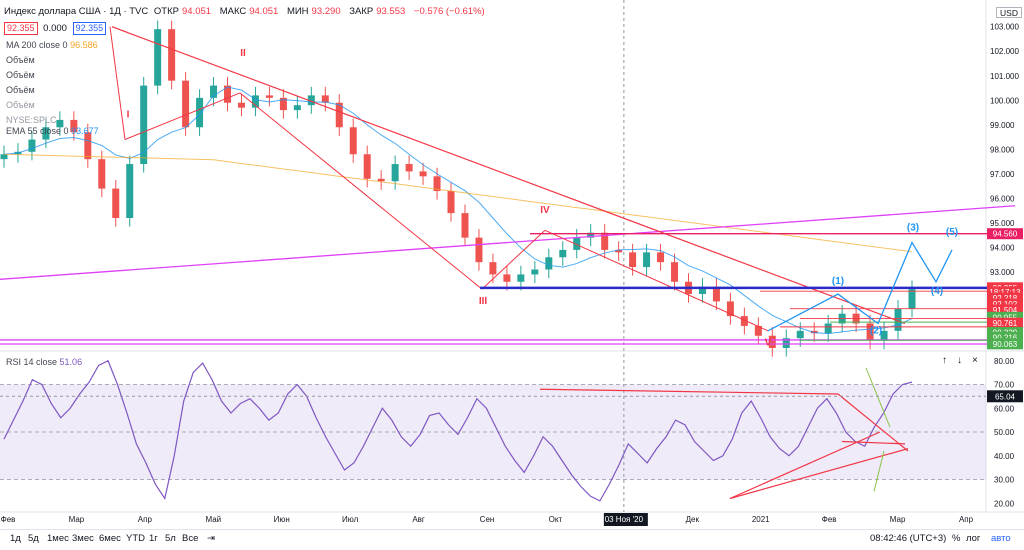 This screenshot has width=1024, height=550. What do you see at coordinates (128, 114) in the screenshot?
I see `wave-label: I` at bounding box center [128, 114].